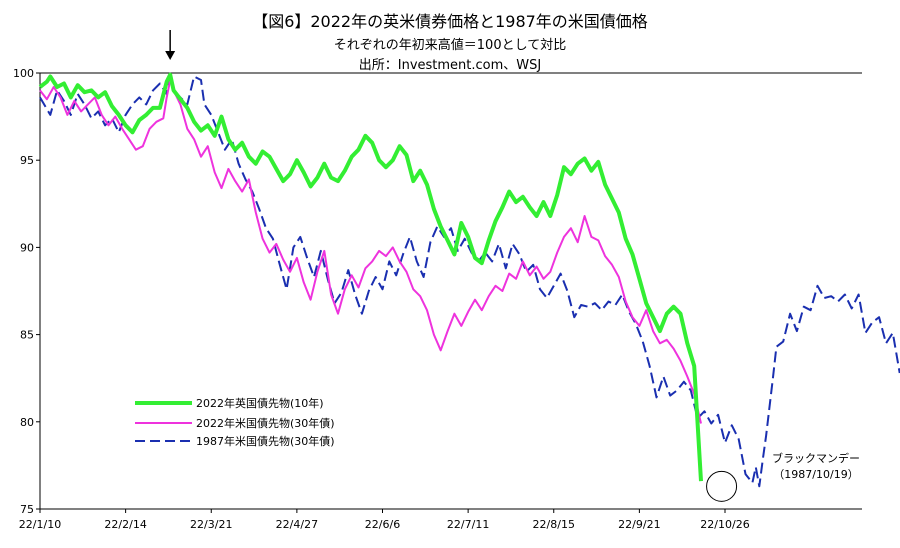 The height and width of the screenshot is (548, 900). Describe the element at coordinates (450, 65) in the screenshot. I see `chart-source: 出所：Investment.com、WSJ` at that location.